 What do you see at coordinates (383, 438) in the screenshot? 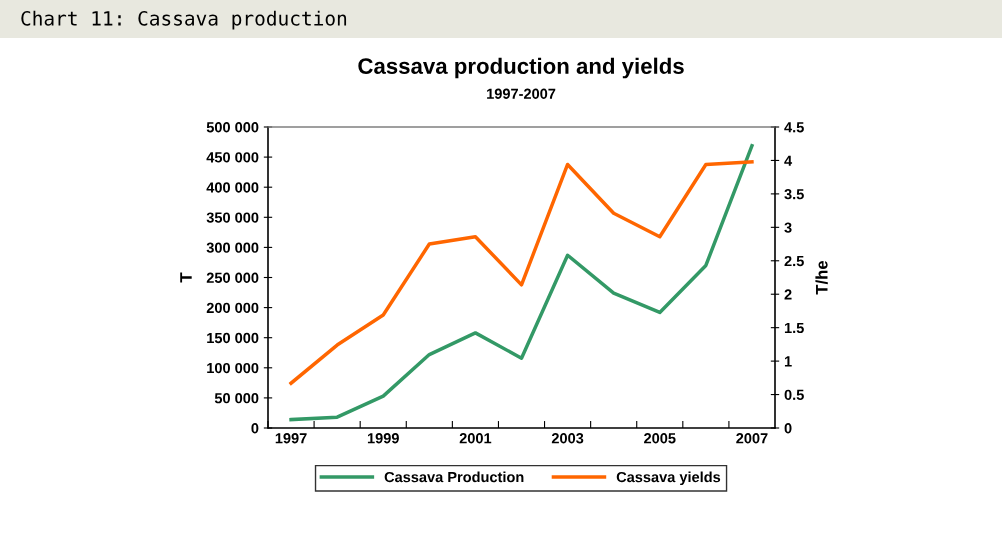
I see `x-tick-label: 1999` at bounding box center [383, 438].